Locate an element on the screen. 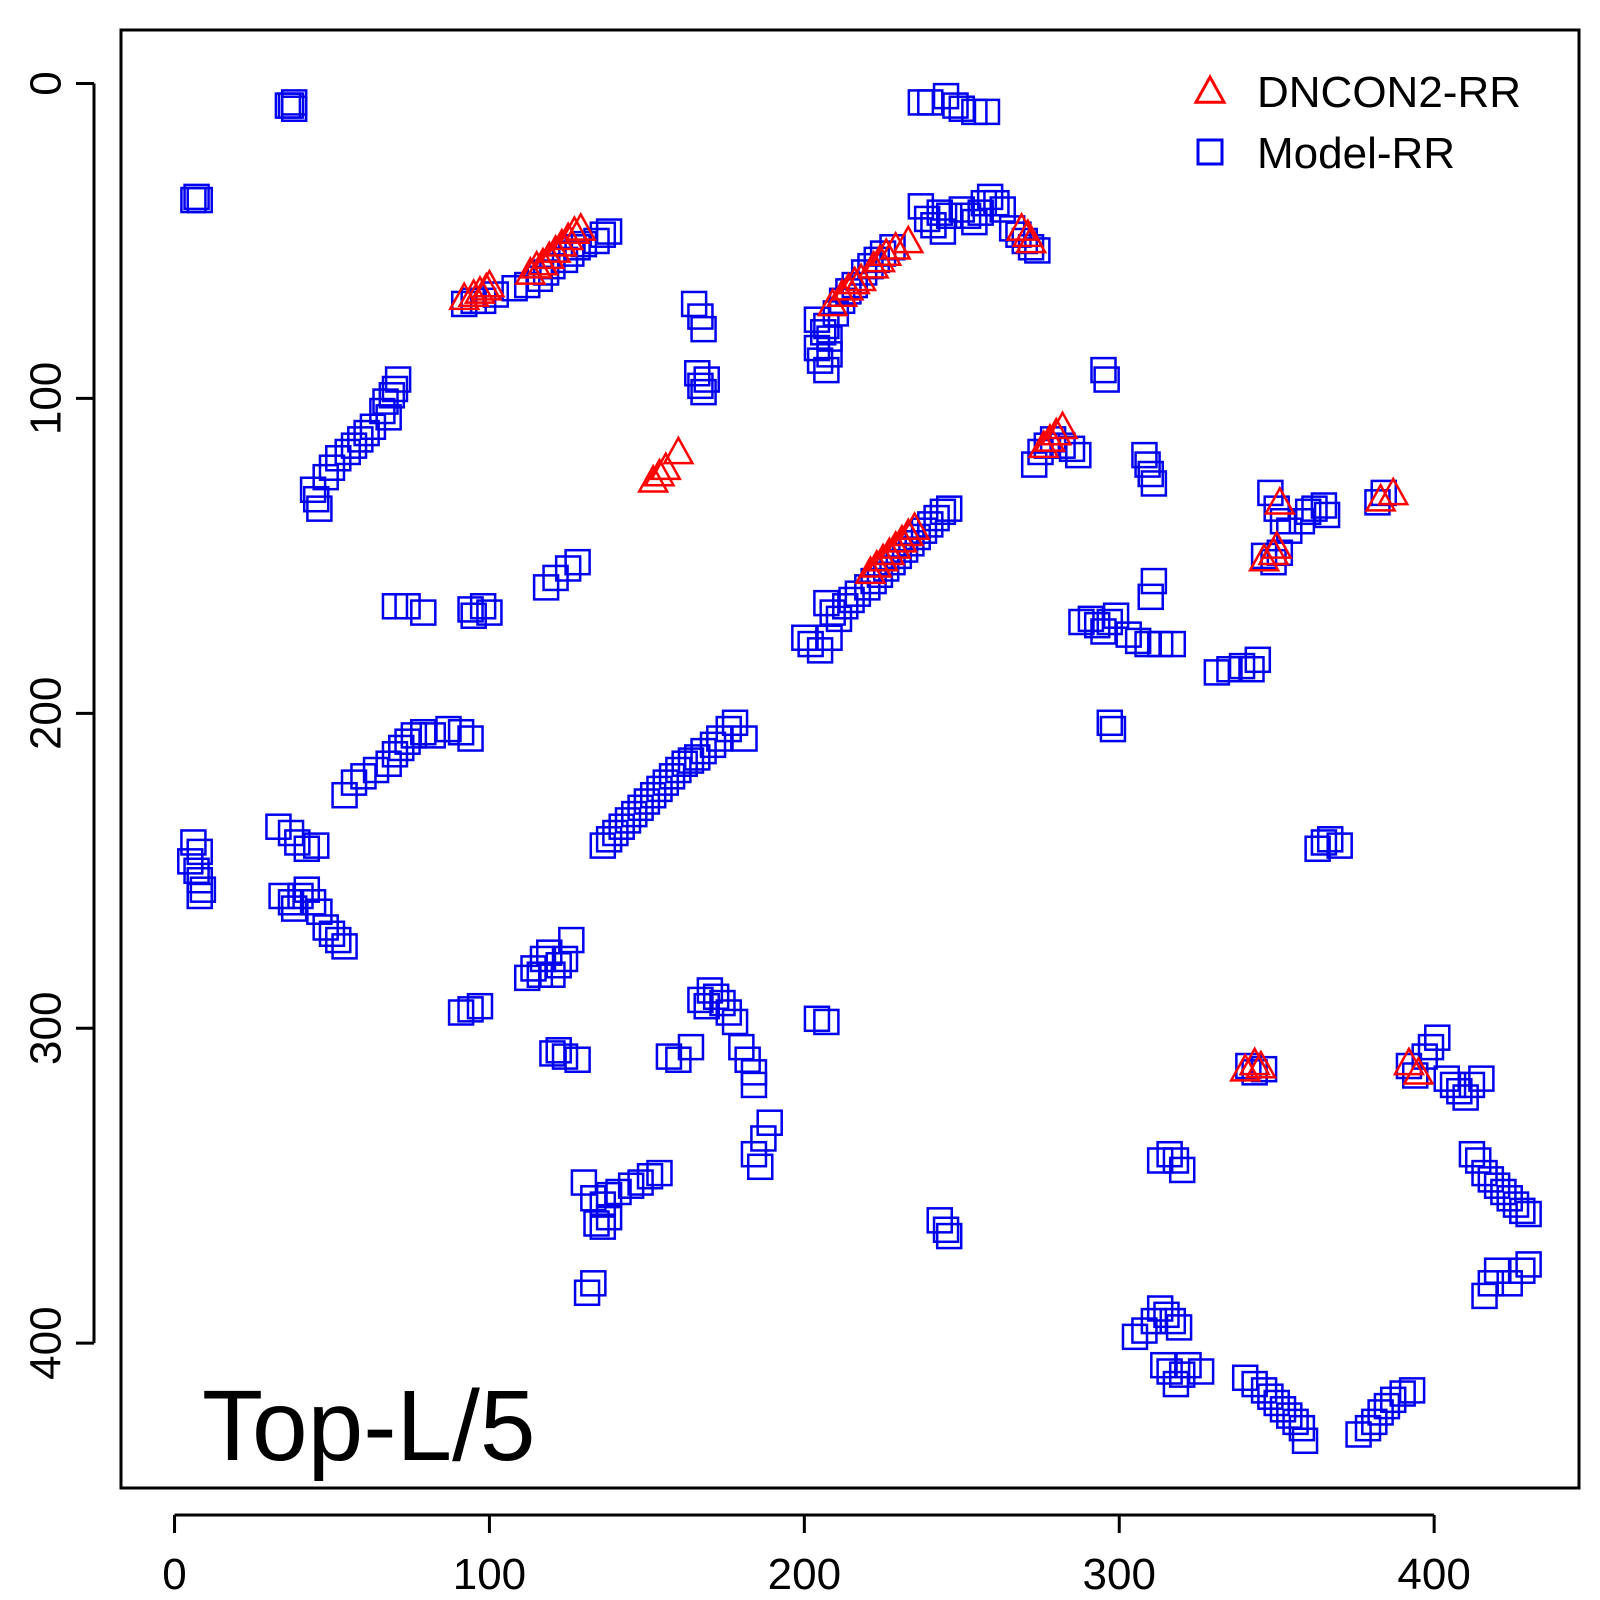 This screenshot has width=1600, height=1600. y-tick-label: 200 is located at coordinates (46, 713).